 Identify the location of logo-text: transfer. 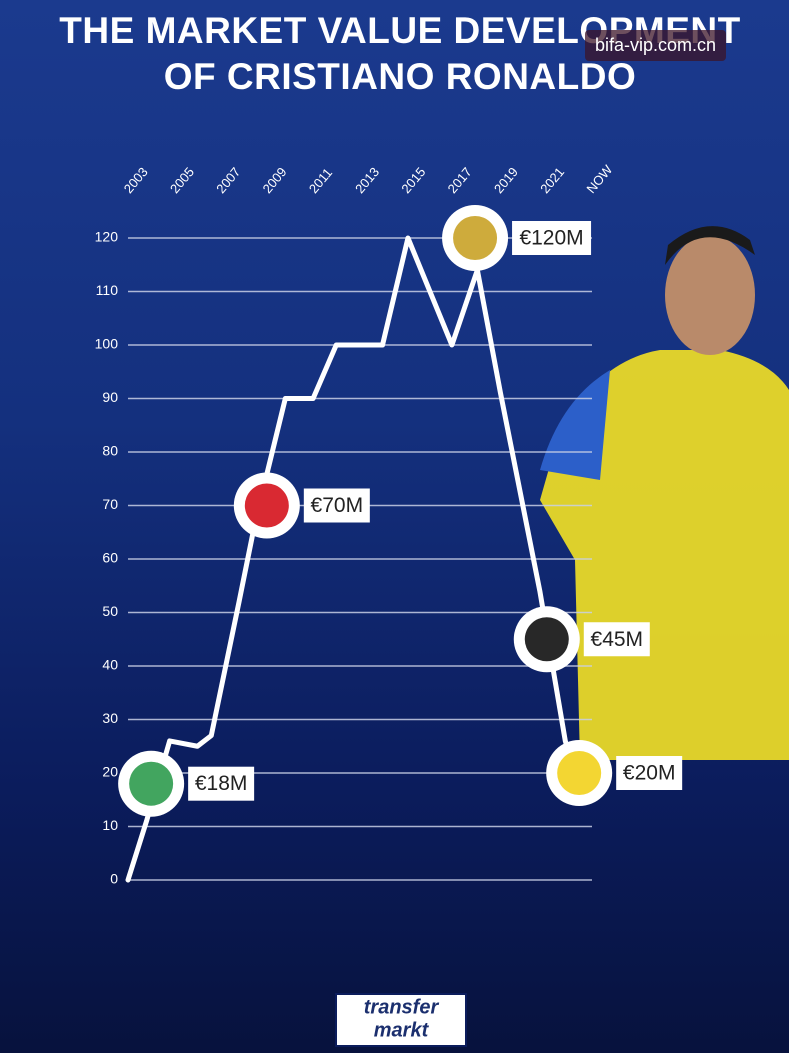
(402, 1007).